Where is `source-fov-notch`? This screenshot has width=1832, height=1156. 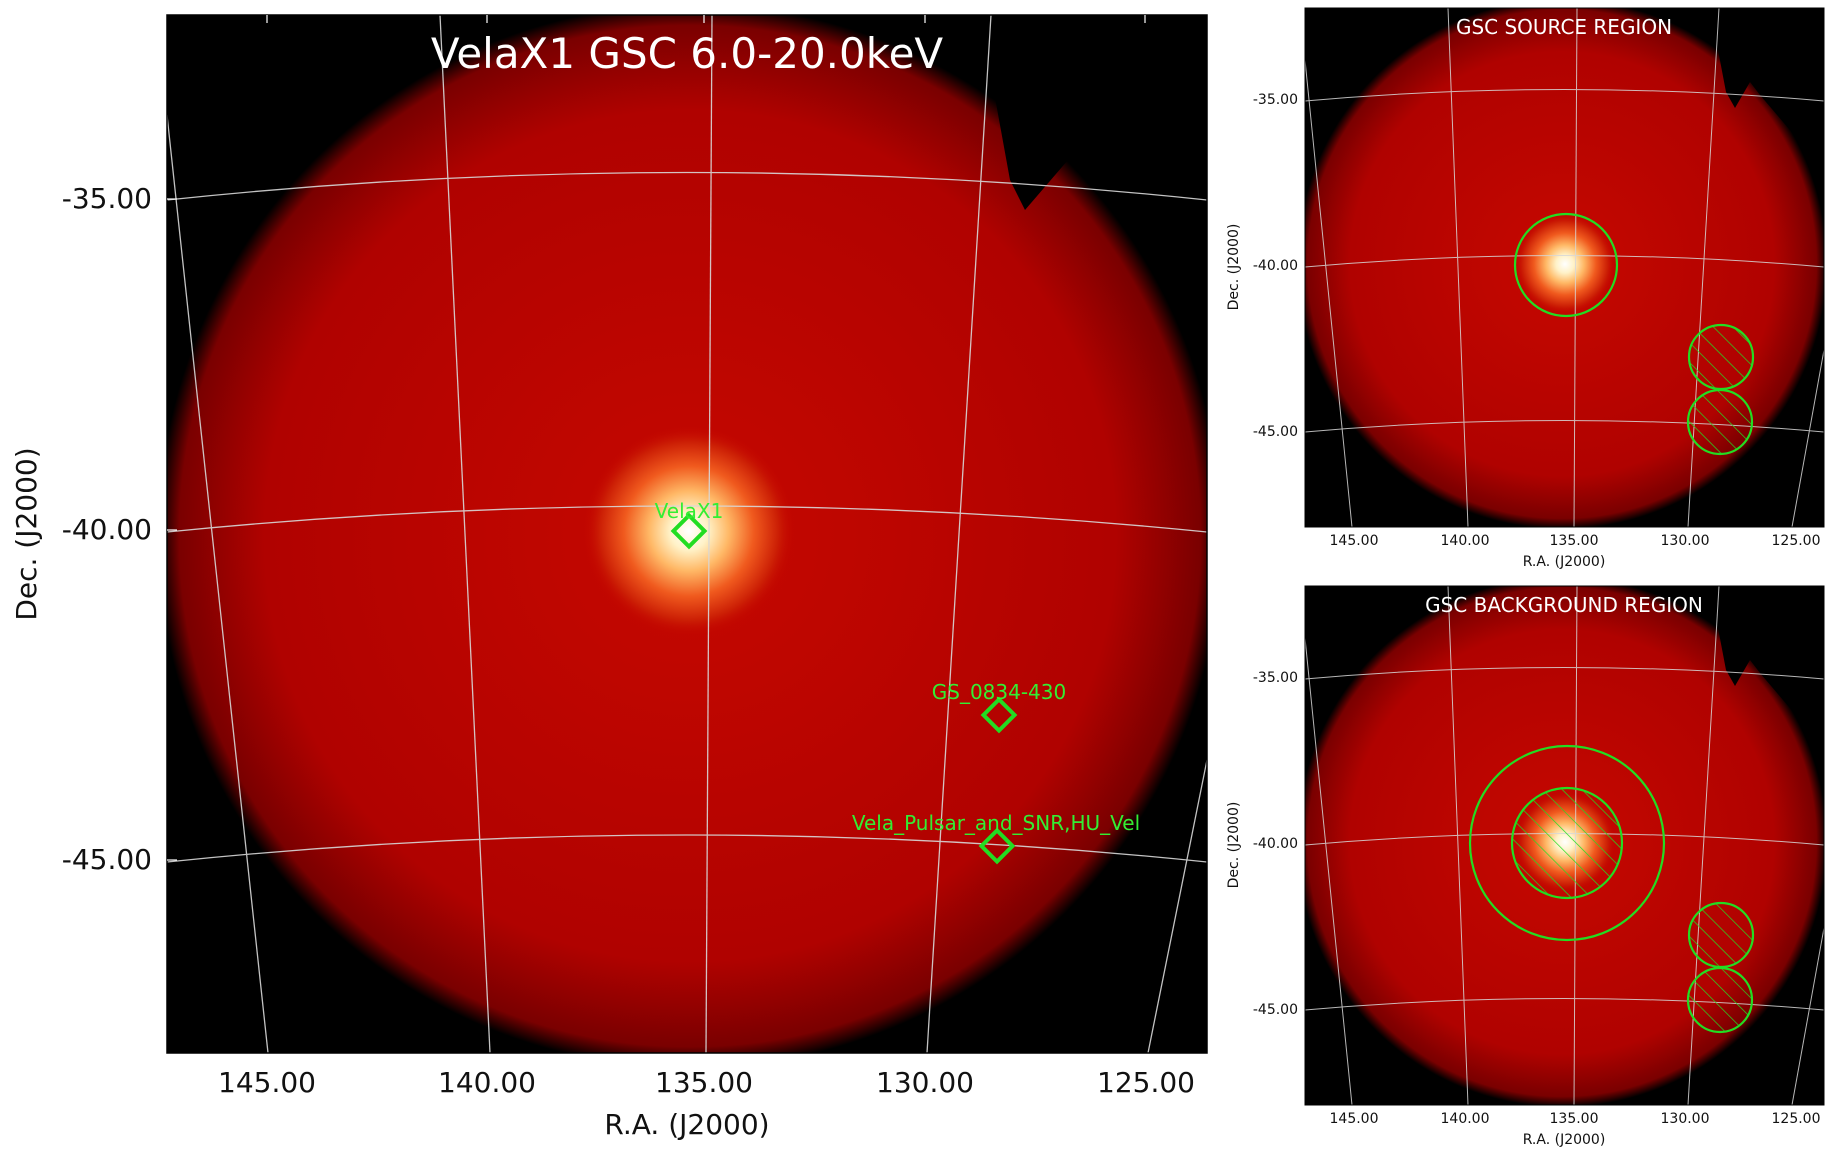 source-fov-notch is located at coordinates (1767, 89).